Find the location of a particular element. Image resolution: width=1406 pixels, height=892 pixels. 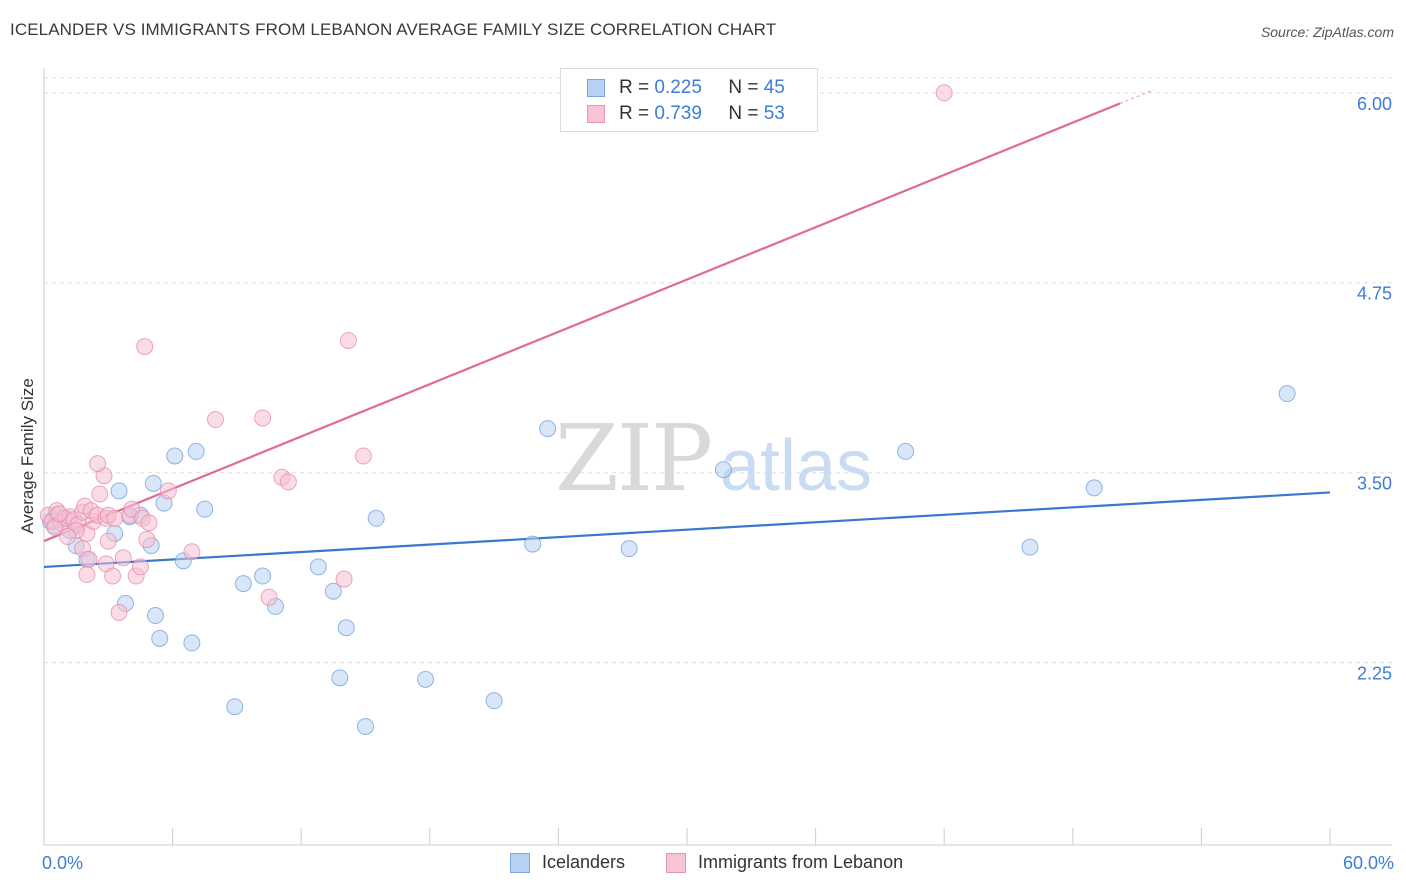

lebanon-trend-extension is located at coordinates (1137, 96).